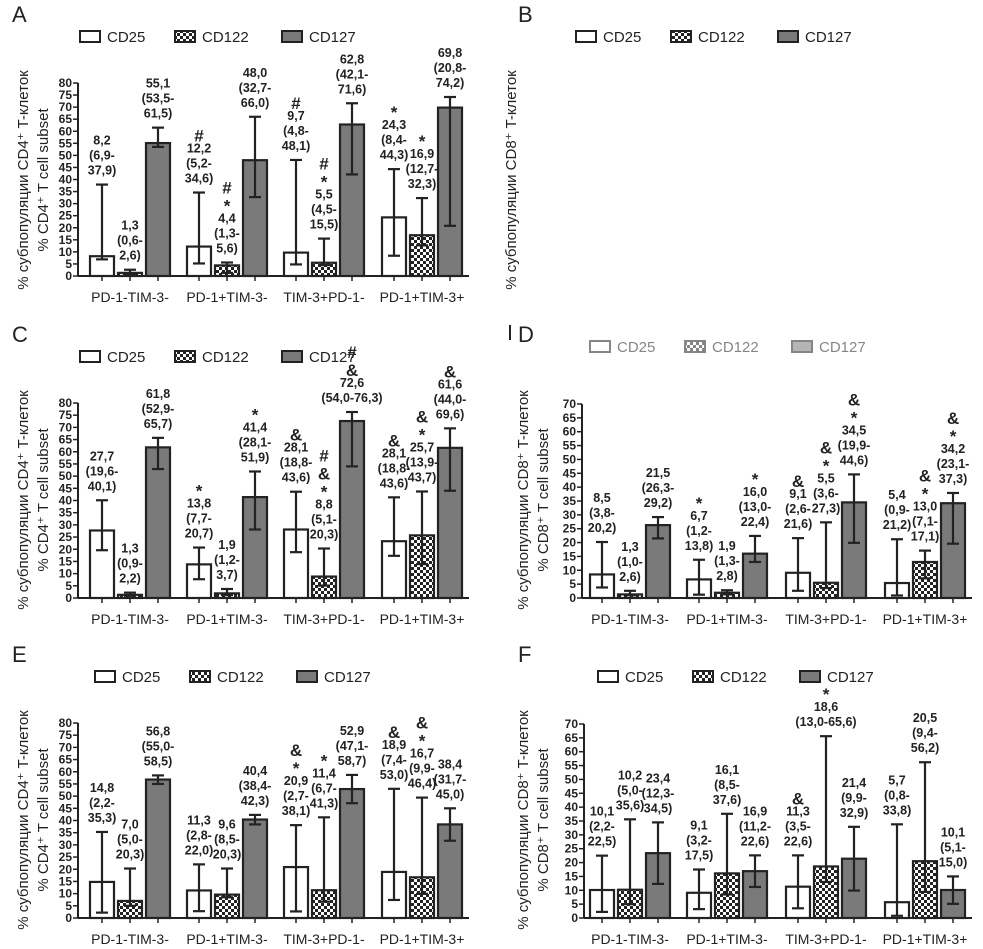 This screenshot has height=949, width=983. Describe the element at coordinates (130, 939) in the screenshot. I see `x-tick-label: PD-1-TIM-3-` at that location.